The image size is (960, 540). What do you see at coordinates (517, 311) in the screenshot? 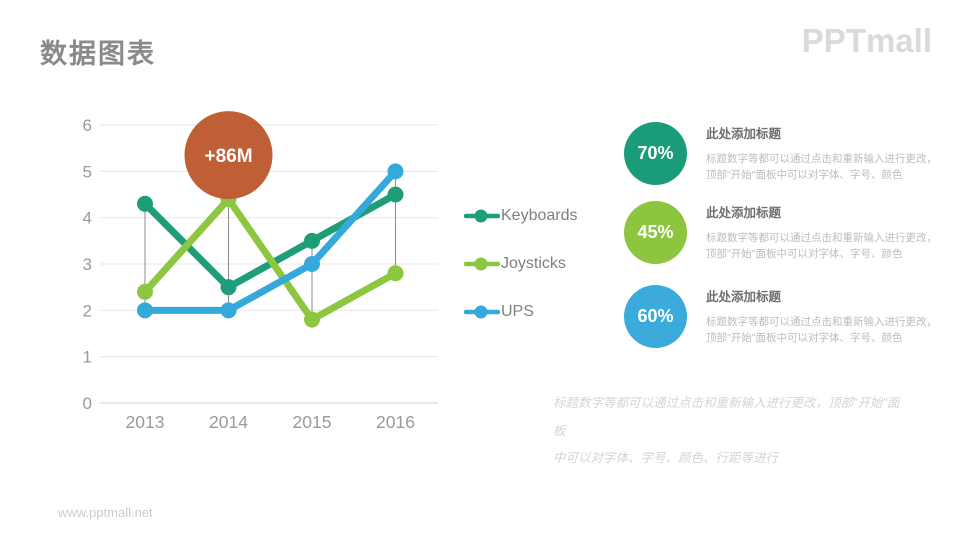
I see `legend-label: UPS` at bounding box center [517, 311].